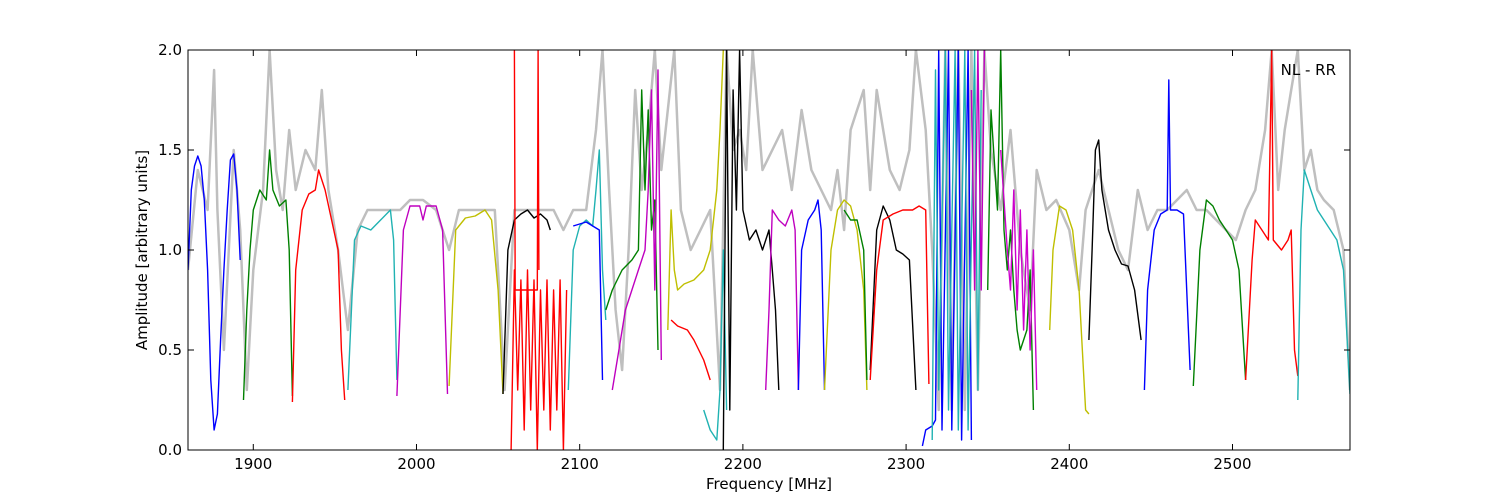  I want to click on y-tick-label: 1.0, so click(170, 250).